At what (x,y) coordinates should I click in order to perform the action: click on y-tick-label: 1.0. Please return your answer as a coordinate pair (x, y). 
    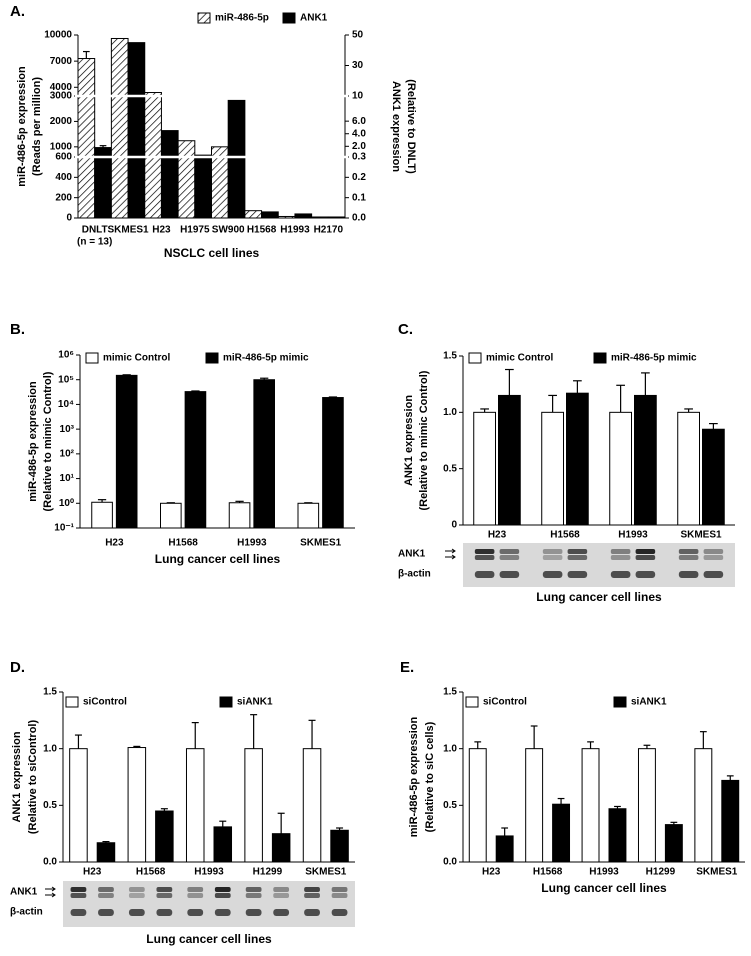
    Looking at the image, I should click on (450, 748).